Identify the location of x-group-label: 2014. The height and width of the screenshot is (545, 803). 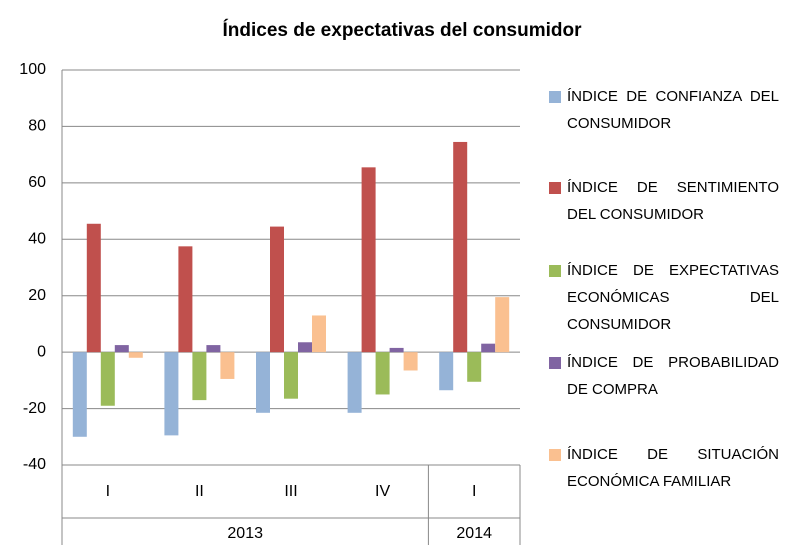
(474, 533).